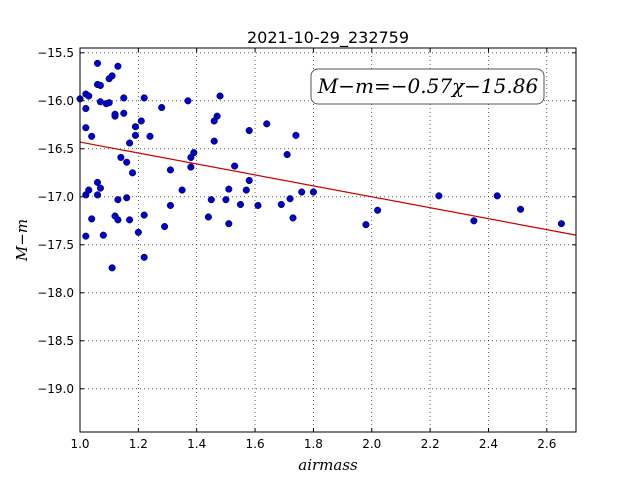 The height and width of the screenshot is (480, 640). I want to click on x-tick-label: 2.4, so click(488, 444).